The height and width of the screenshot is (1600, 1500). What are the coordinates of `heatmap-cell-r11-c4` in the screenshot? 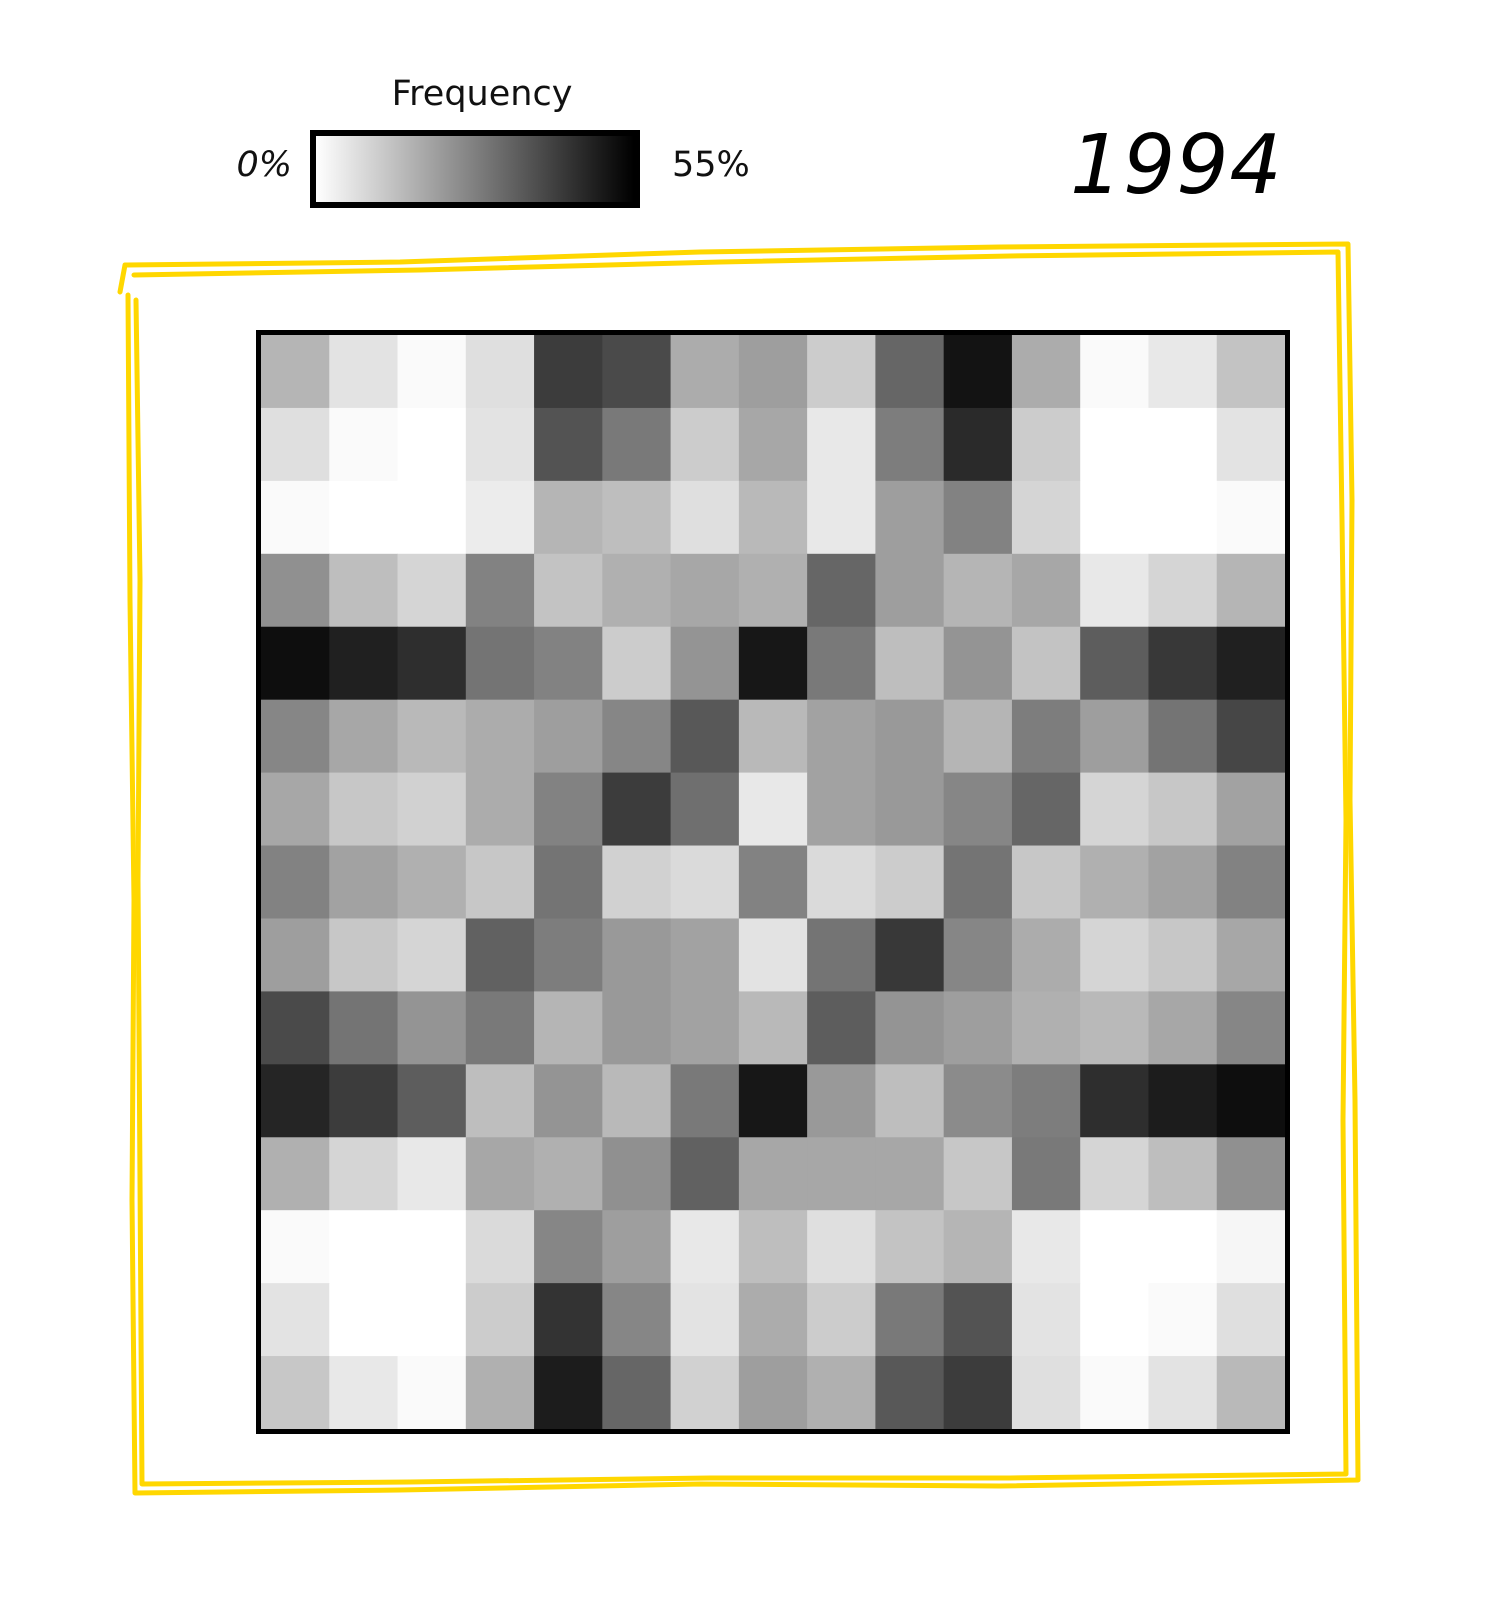 It's located at (568, 1174).